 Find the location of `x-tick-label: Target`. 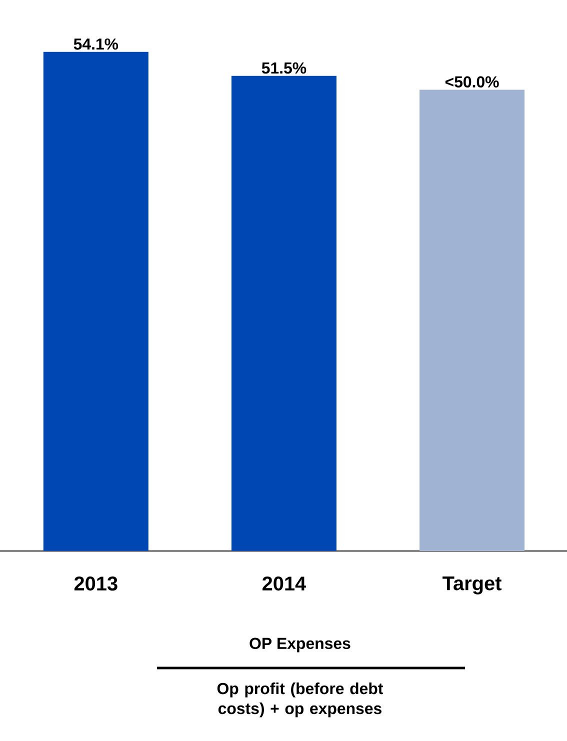

x-tick-label: Target is located at coordinates (472, 585).